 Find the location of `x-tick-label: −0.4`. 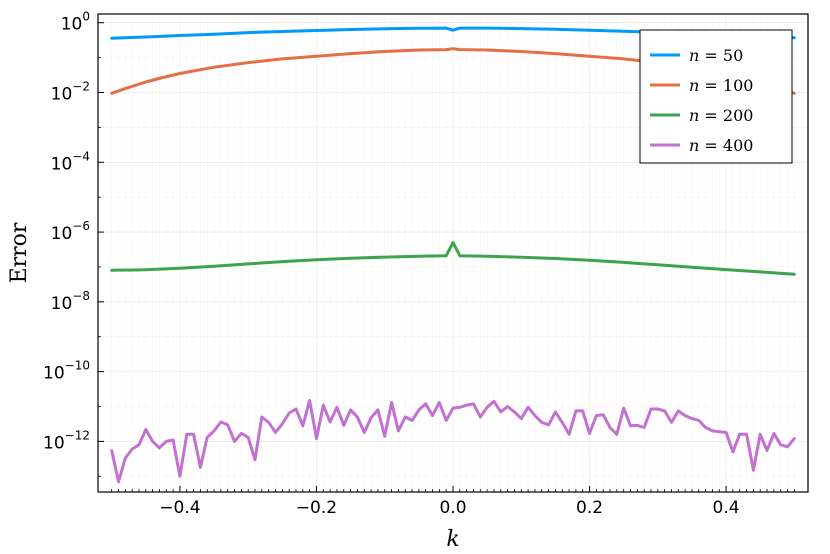

x-tick-label: −0.4 is located at coordinates (179, 508).